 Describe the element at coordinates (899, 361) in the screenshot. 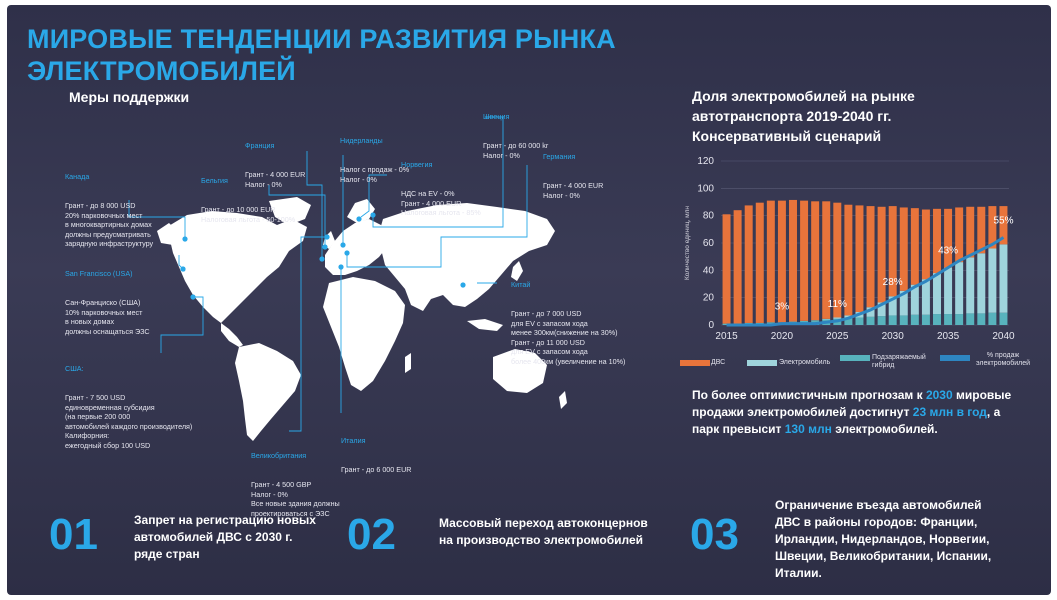

I see `legend-phev: Подзаряжаемый гибрид` at that location.